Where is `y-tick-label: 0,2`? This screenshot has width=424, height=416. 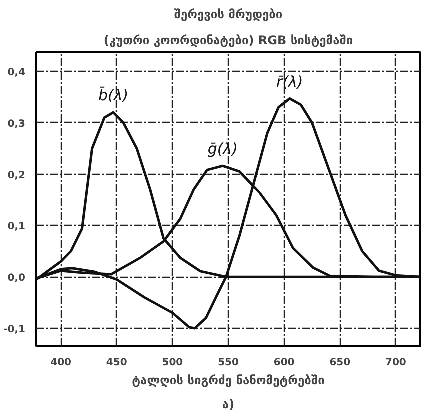 y-tick-label: 0,2 is located at coordinates (17, 176).